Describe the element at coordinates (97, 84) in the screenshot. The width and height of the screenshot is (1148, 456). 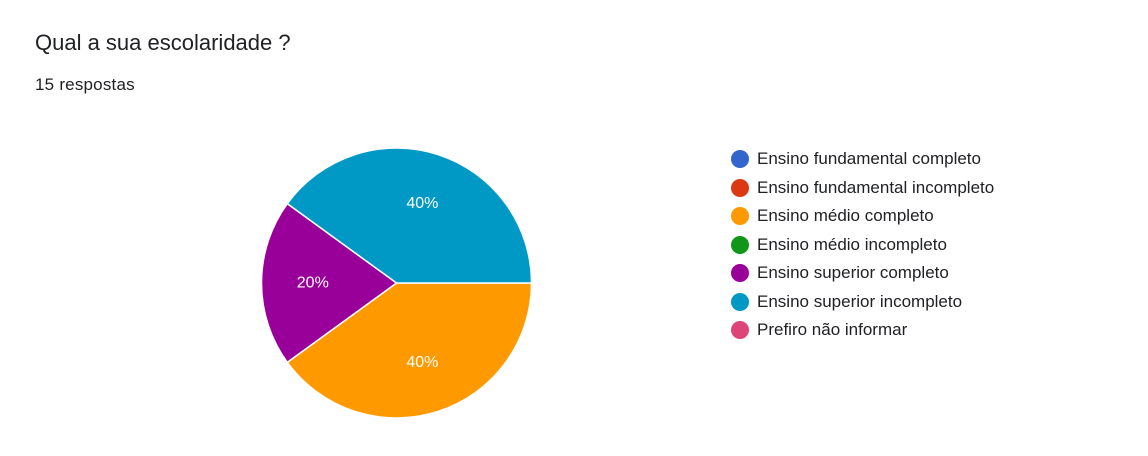
I see `response-count-label: respostas` at that location.